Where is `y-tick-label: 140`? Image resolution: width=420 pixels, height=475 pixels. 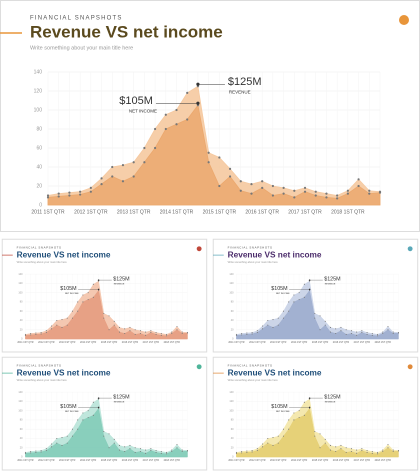
y-tick-label: 140 is located at coordinates (38, 72).